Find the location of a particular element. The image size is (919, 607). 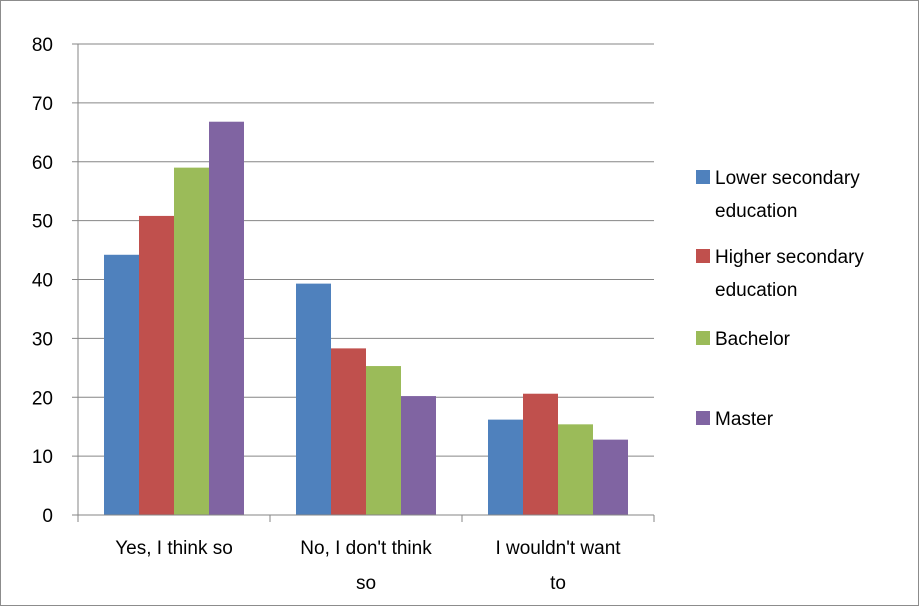

legend-label: Bachelor is located at coordinates (753, 339).